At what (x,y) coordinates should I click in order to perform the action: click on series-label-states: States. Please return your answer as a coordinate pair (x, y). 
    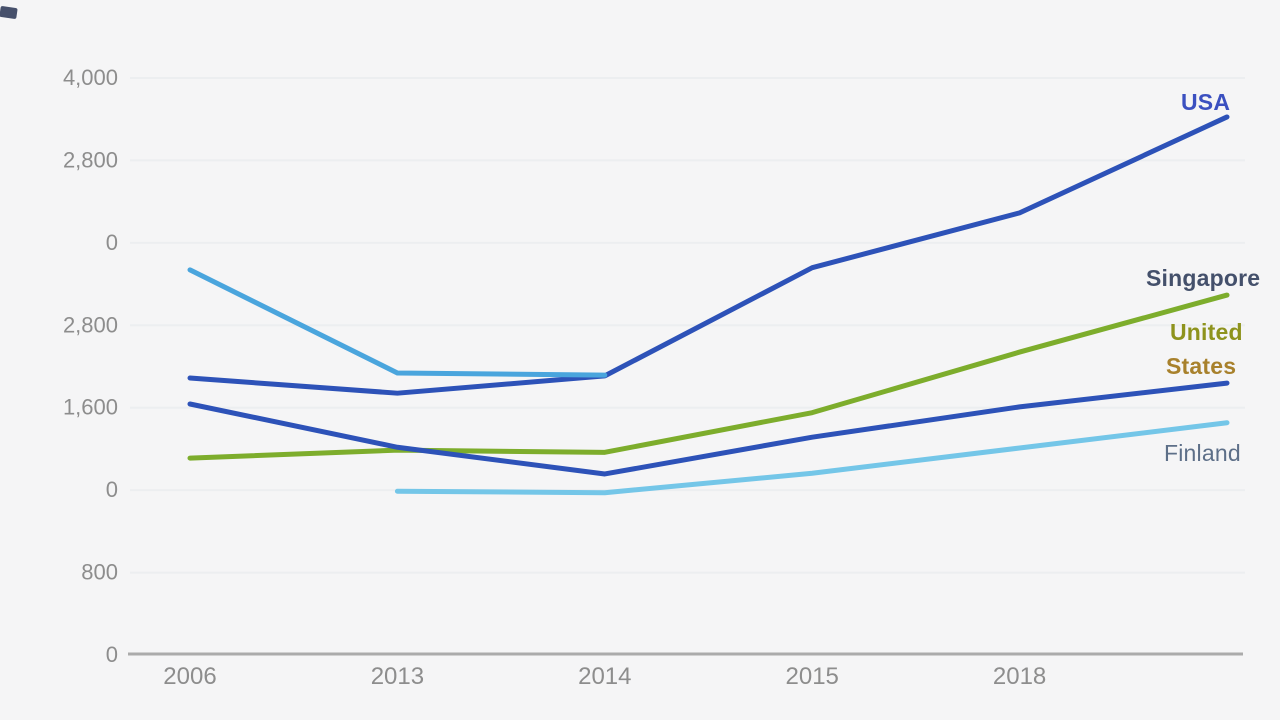
    Looking at the image, I should click on (1201, 366).